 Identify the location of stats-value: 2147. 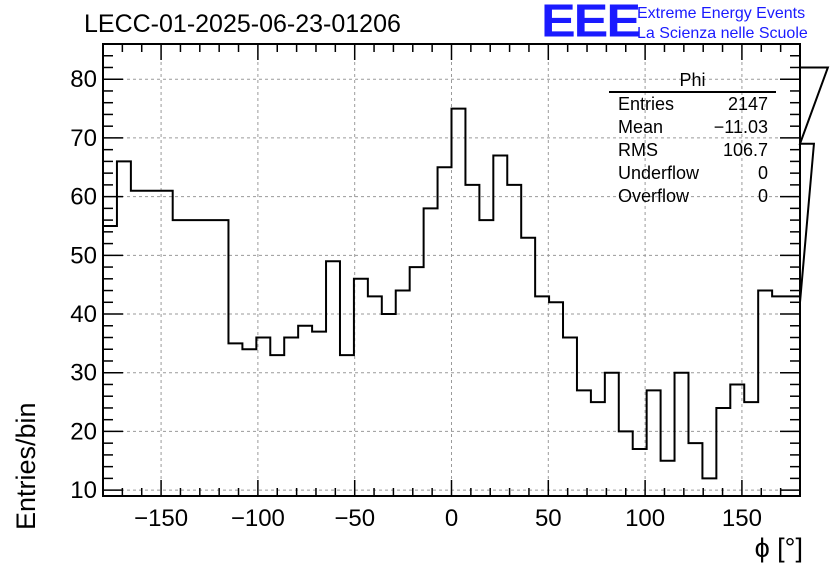
(747, 104).